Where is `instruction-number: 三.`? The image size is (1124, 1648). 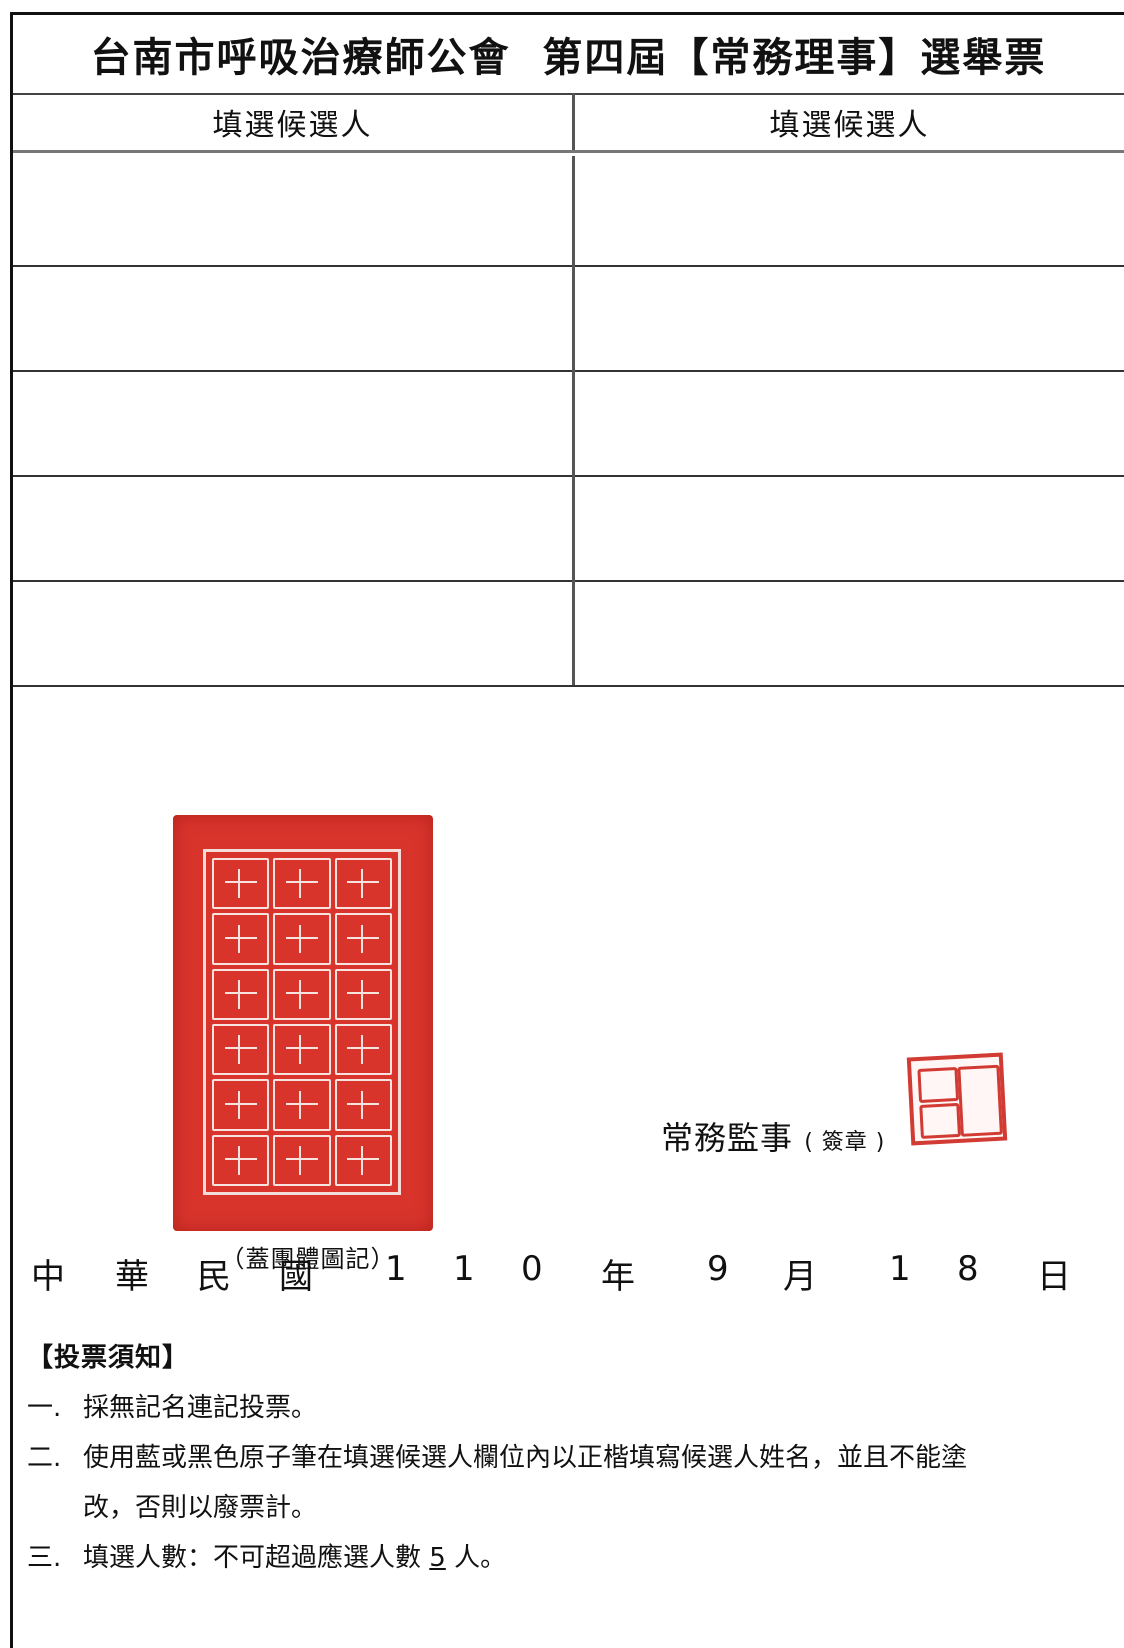
instruction-number: 三. is located at coordinates (44, 1558).